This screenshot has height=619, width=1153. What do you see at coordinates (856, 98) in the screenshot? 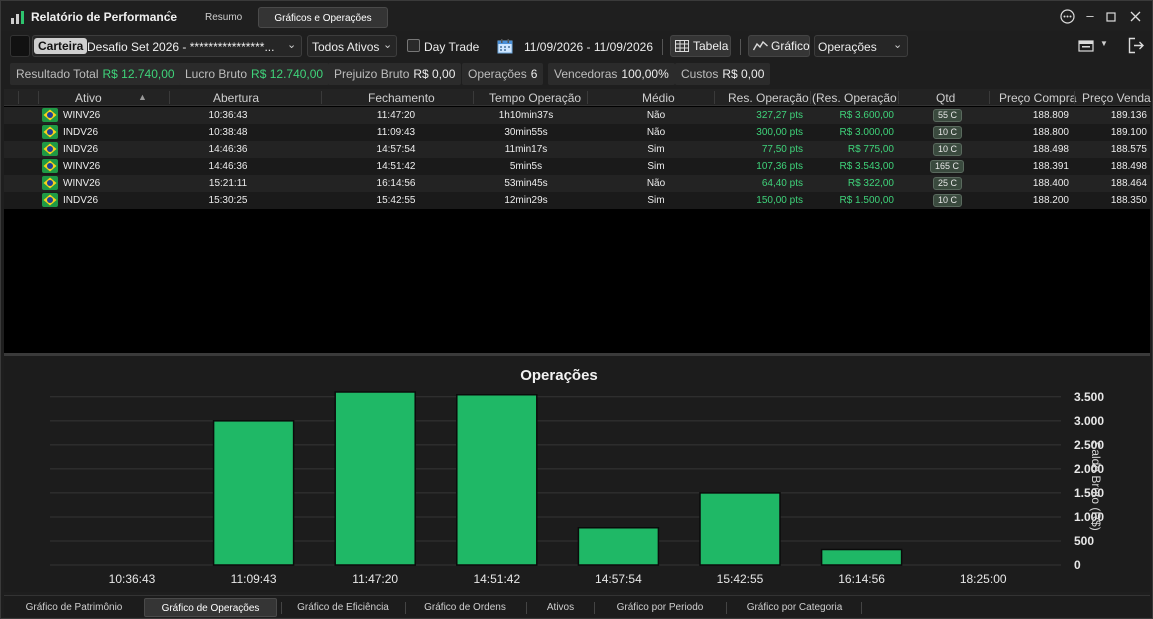
I see `col-res-operacao-rs: Res. Operação` at bounding box center [856, 98].